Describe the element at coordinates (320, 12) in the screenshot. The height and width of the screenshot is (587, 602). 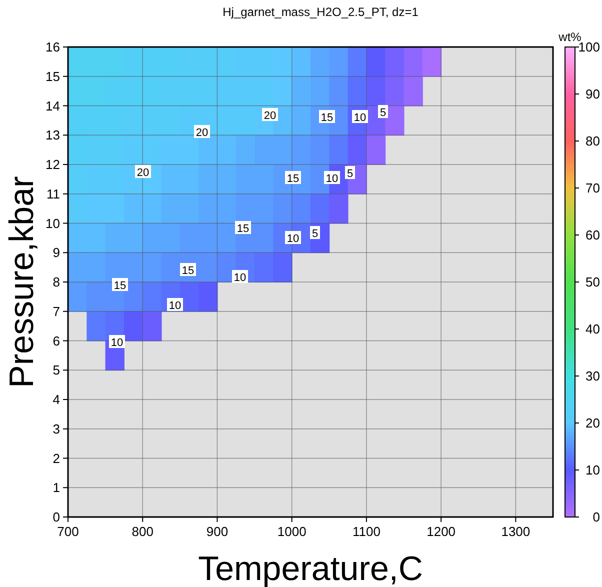
I see `chart-title: Hj_garnet_mass_H2O_2.5_PT, dz=1` at that location.